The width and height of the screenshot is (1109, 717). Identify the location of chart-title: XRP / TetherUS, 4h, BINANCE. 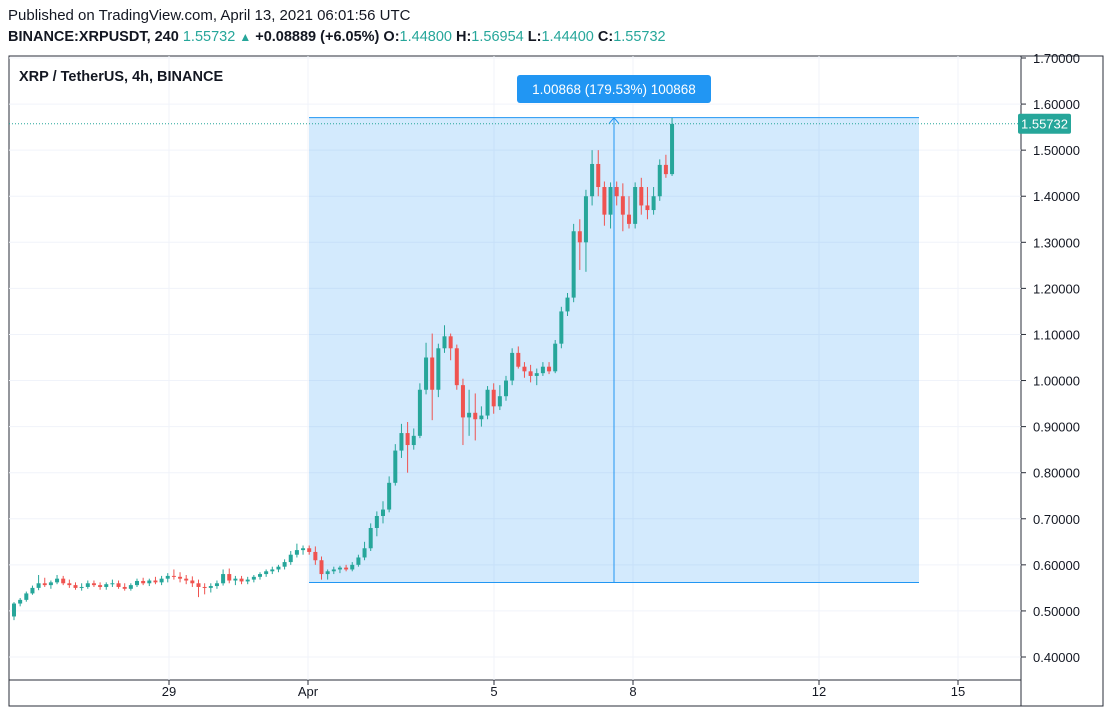
(121, 77).